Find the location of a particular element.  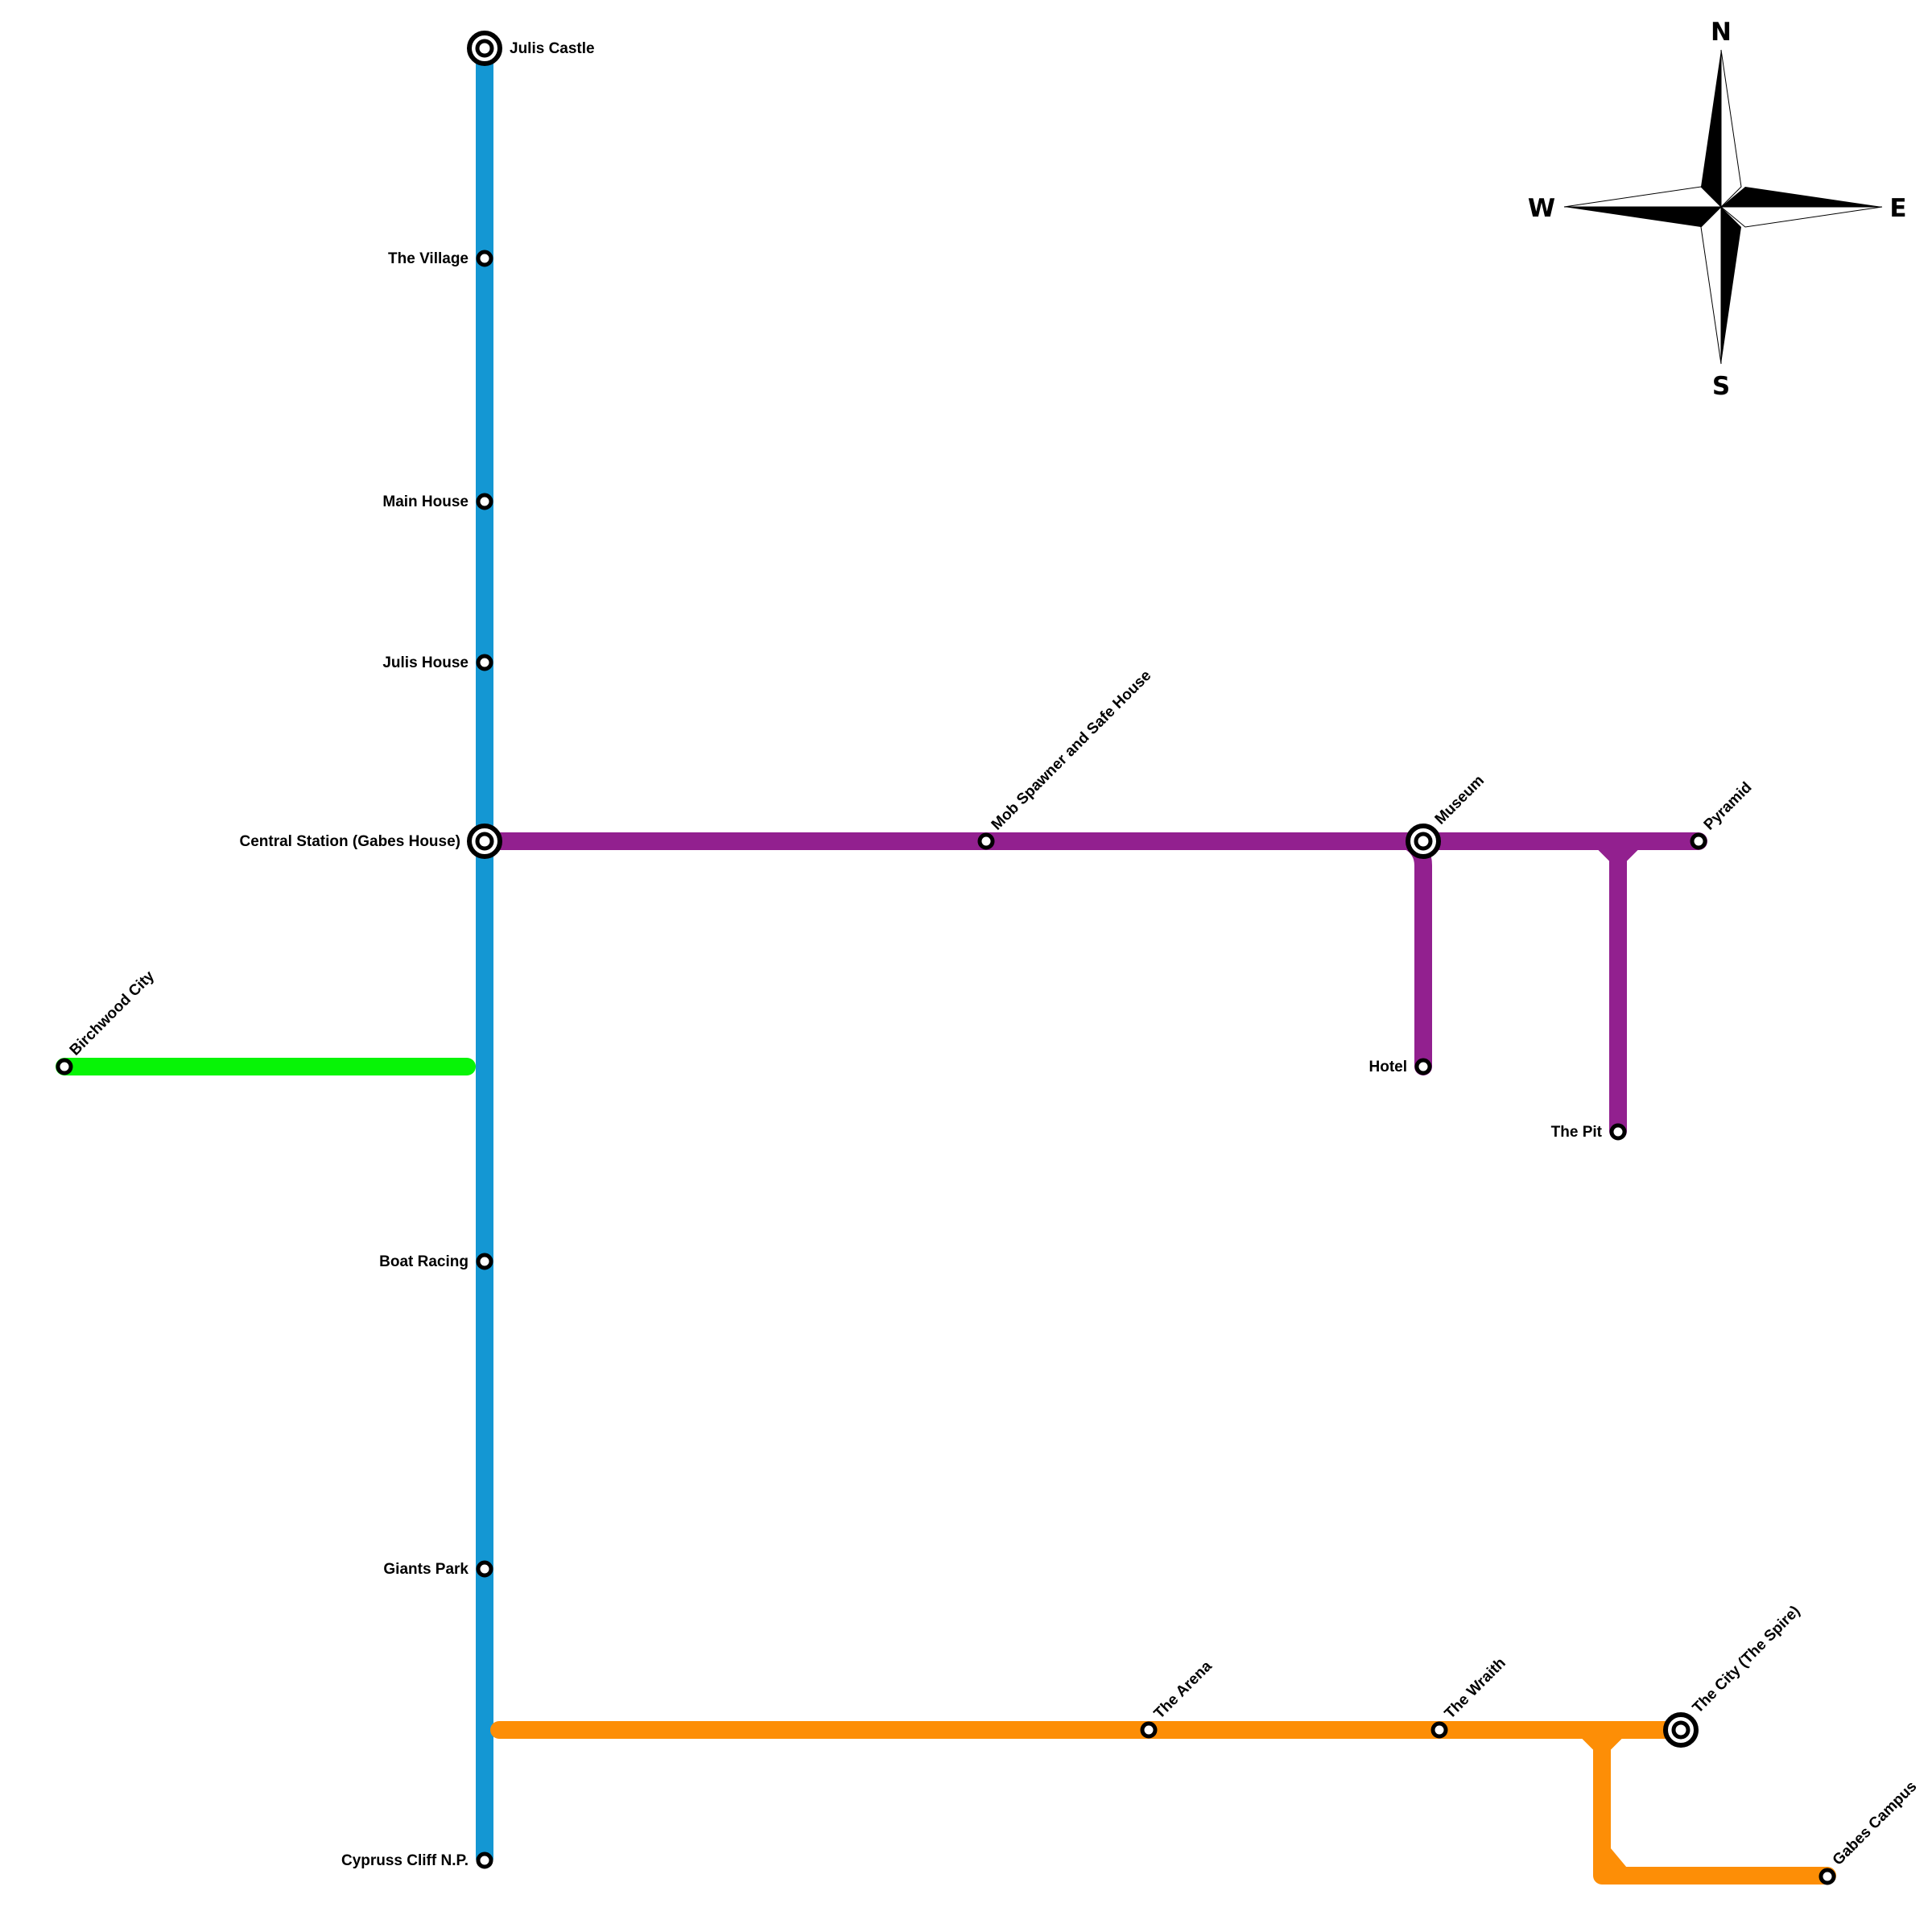

station-julis-castle: Julis Castle is located at coordinates (531, 48).